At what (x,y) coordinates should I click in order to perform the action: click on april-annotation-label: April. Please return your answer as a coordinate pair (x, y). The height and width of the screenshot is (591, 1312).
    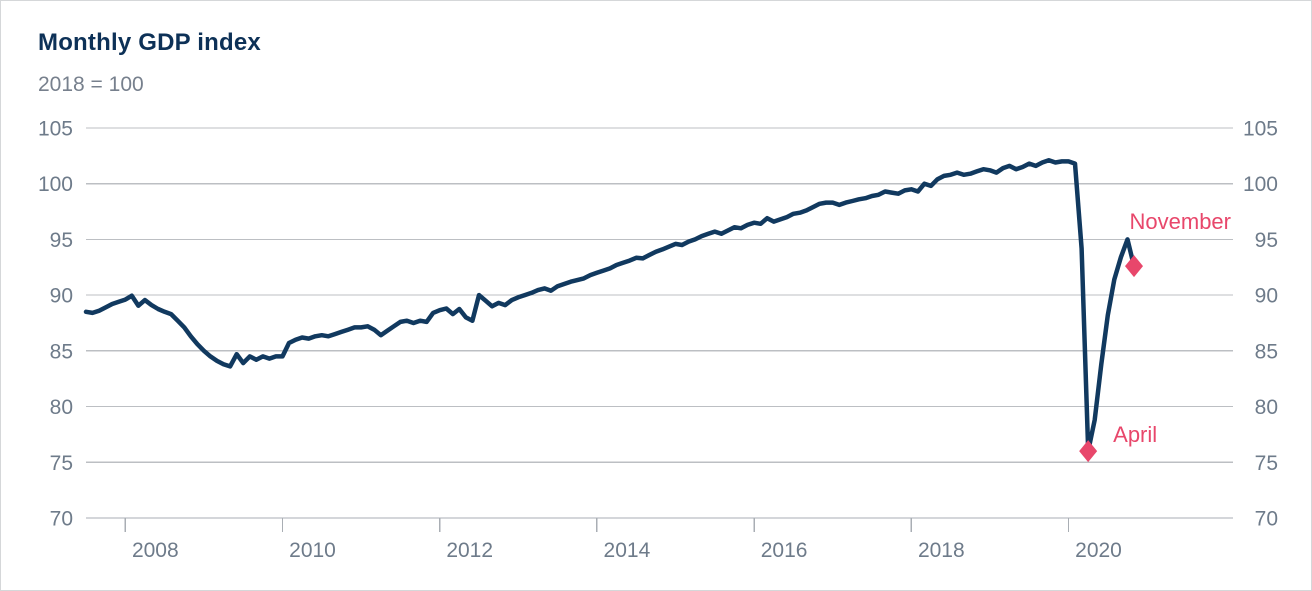
    Looking at the image, I should click on (1135, 434).